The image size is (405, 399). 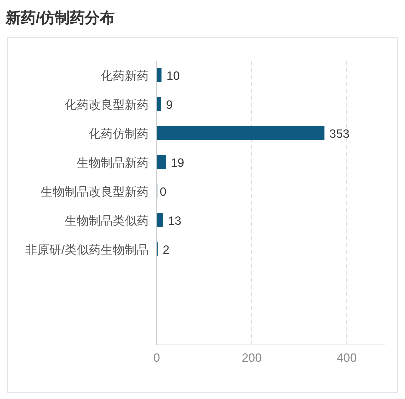 I want to click on chart-title: 新药/仿制药分布, so click(x=60, y=18).